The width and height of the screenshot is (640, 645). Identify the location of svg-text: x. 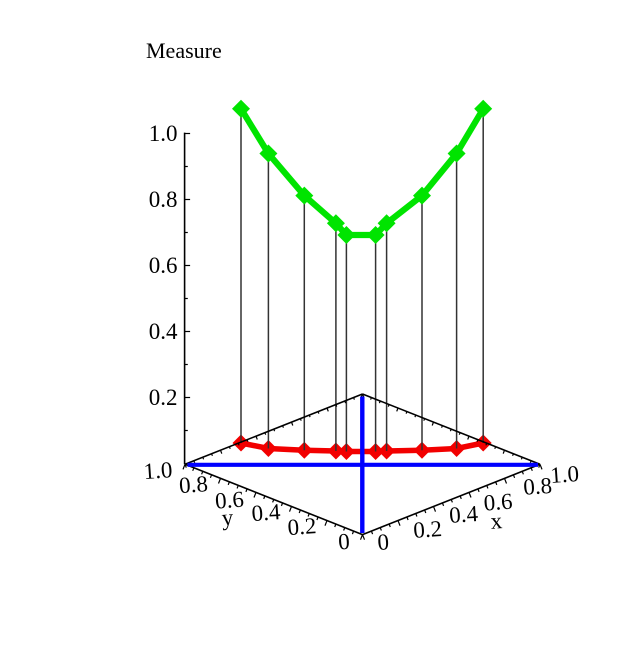
(497, 521).